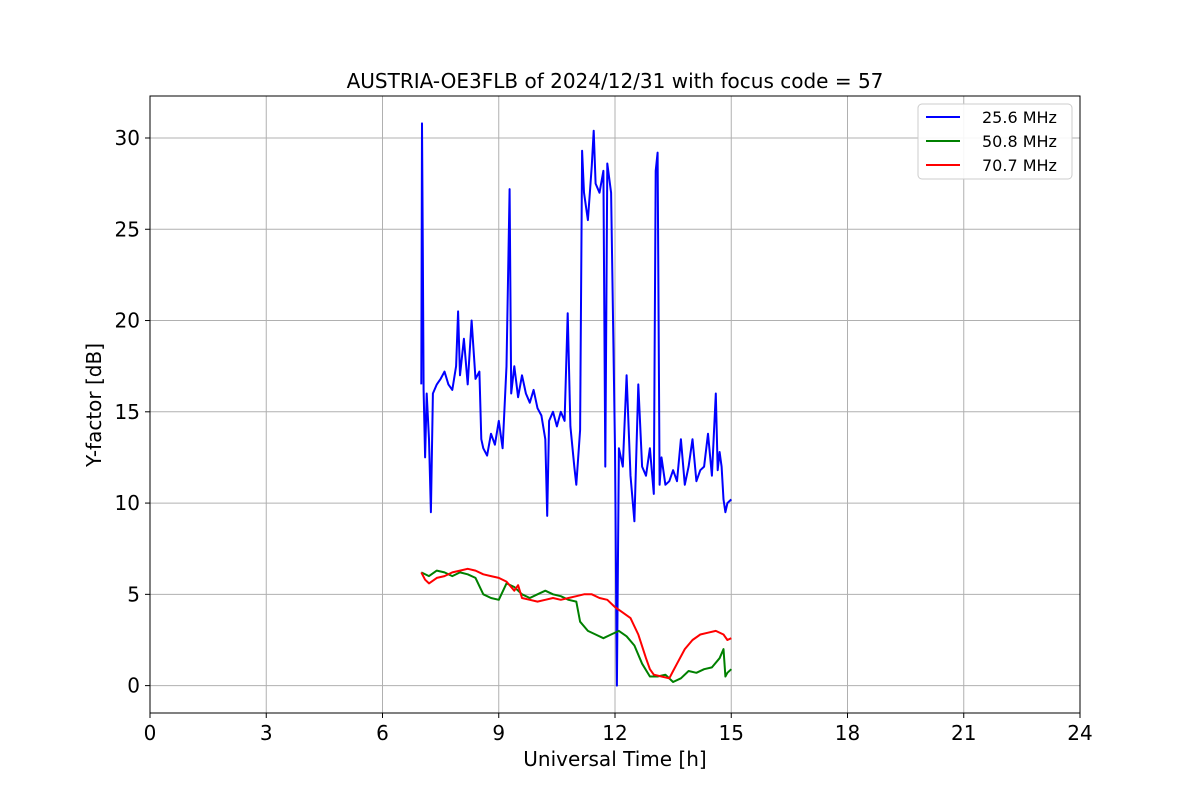  I want to click on legend: 25.6 MHz 50.8 MHz 70.7 MHz, so click(995, 141).